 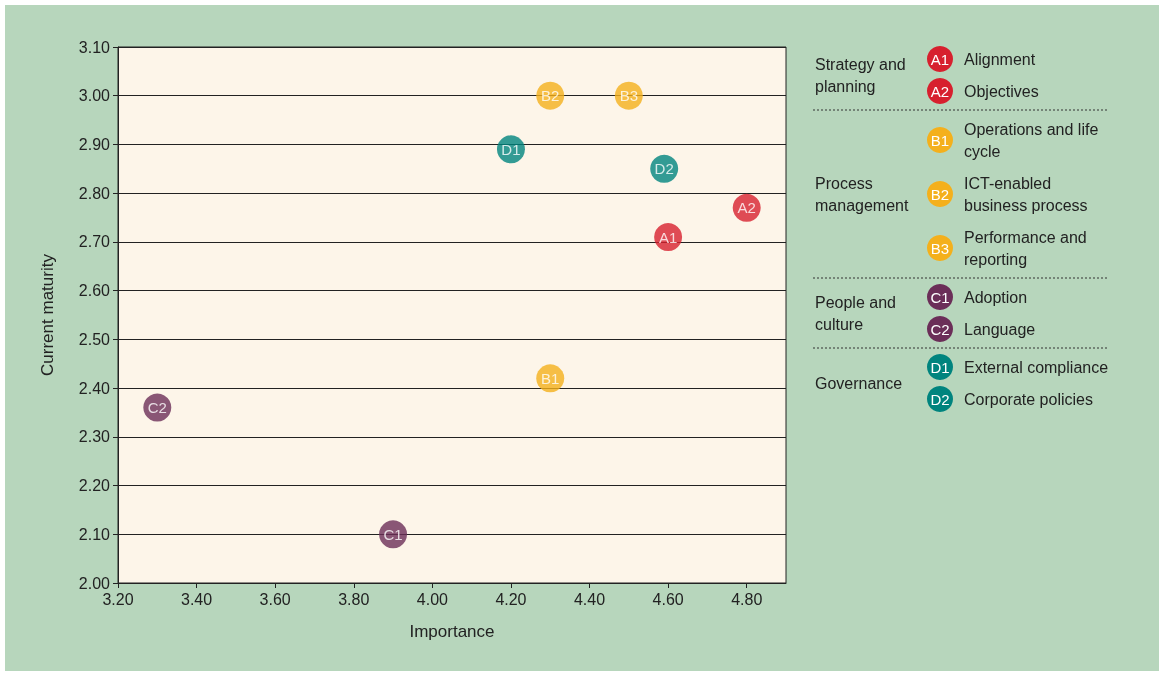 What do you see at coordinates (1028, 399) in the screenshot?
I see `legend-label: Corporate policies` at bounding box center [1028, 399].